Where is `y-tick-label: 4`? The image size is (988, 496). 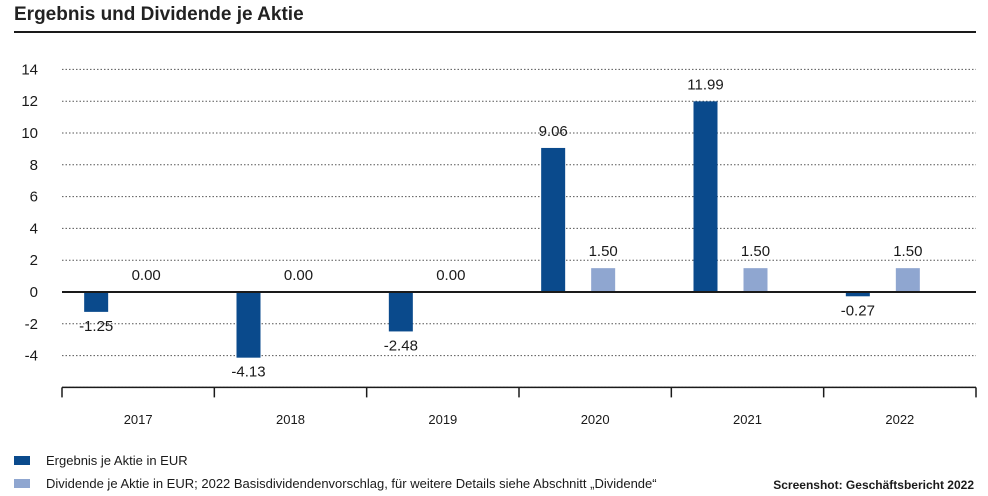 y-tick-label: 4 is located at coordinates (34, 228).